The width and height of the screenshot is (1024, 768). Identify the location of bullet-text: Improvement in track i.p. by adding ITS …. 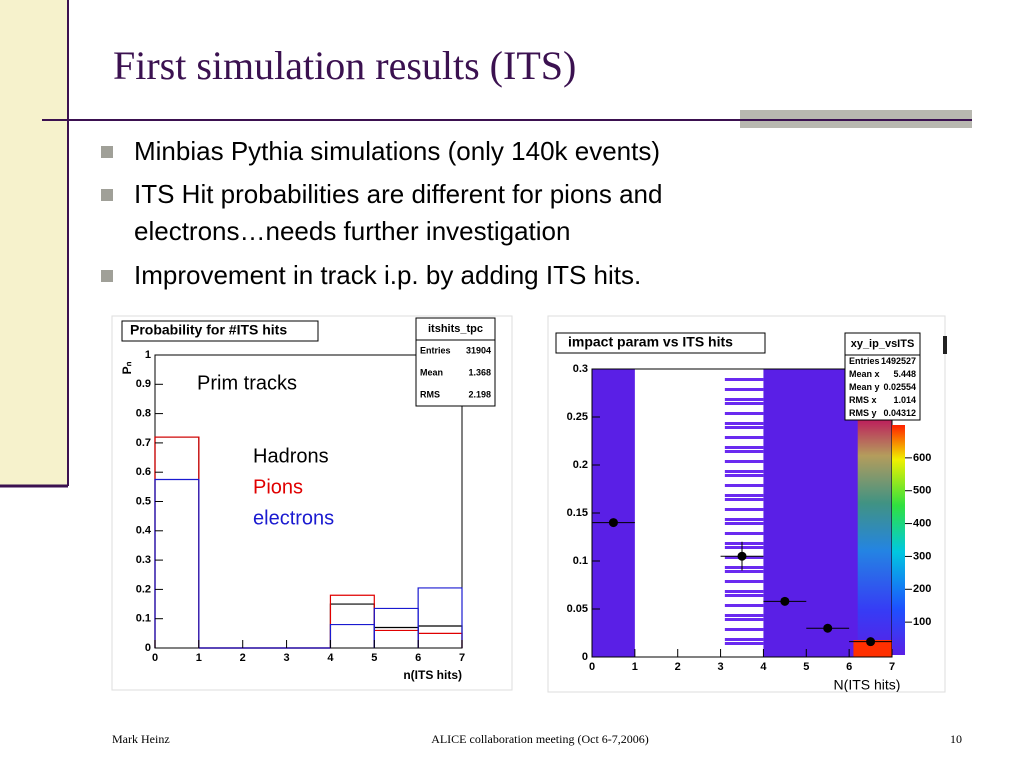
(387, 275).